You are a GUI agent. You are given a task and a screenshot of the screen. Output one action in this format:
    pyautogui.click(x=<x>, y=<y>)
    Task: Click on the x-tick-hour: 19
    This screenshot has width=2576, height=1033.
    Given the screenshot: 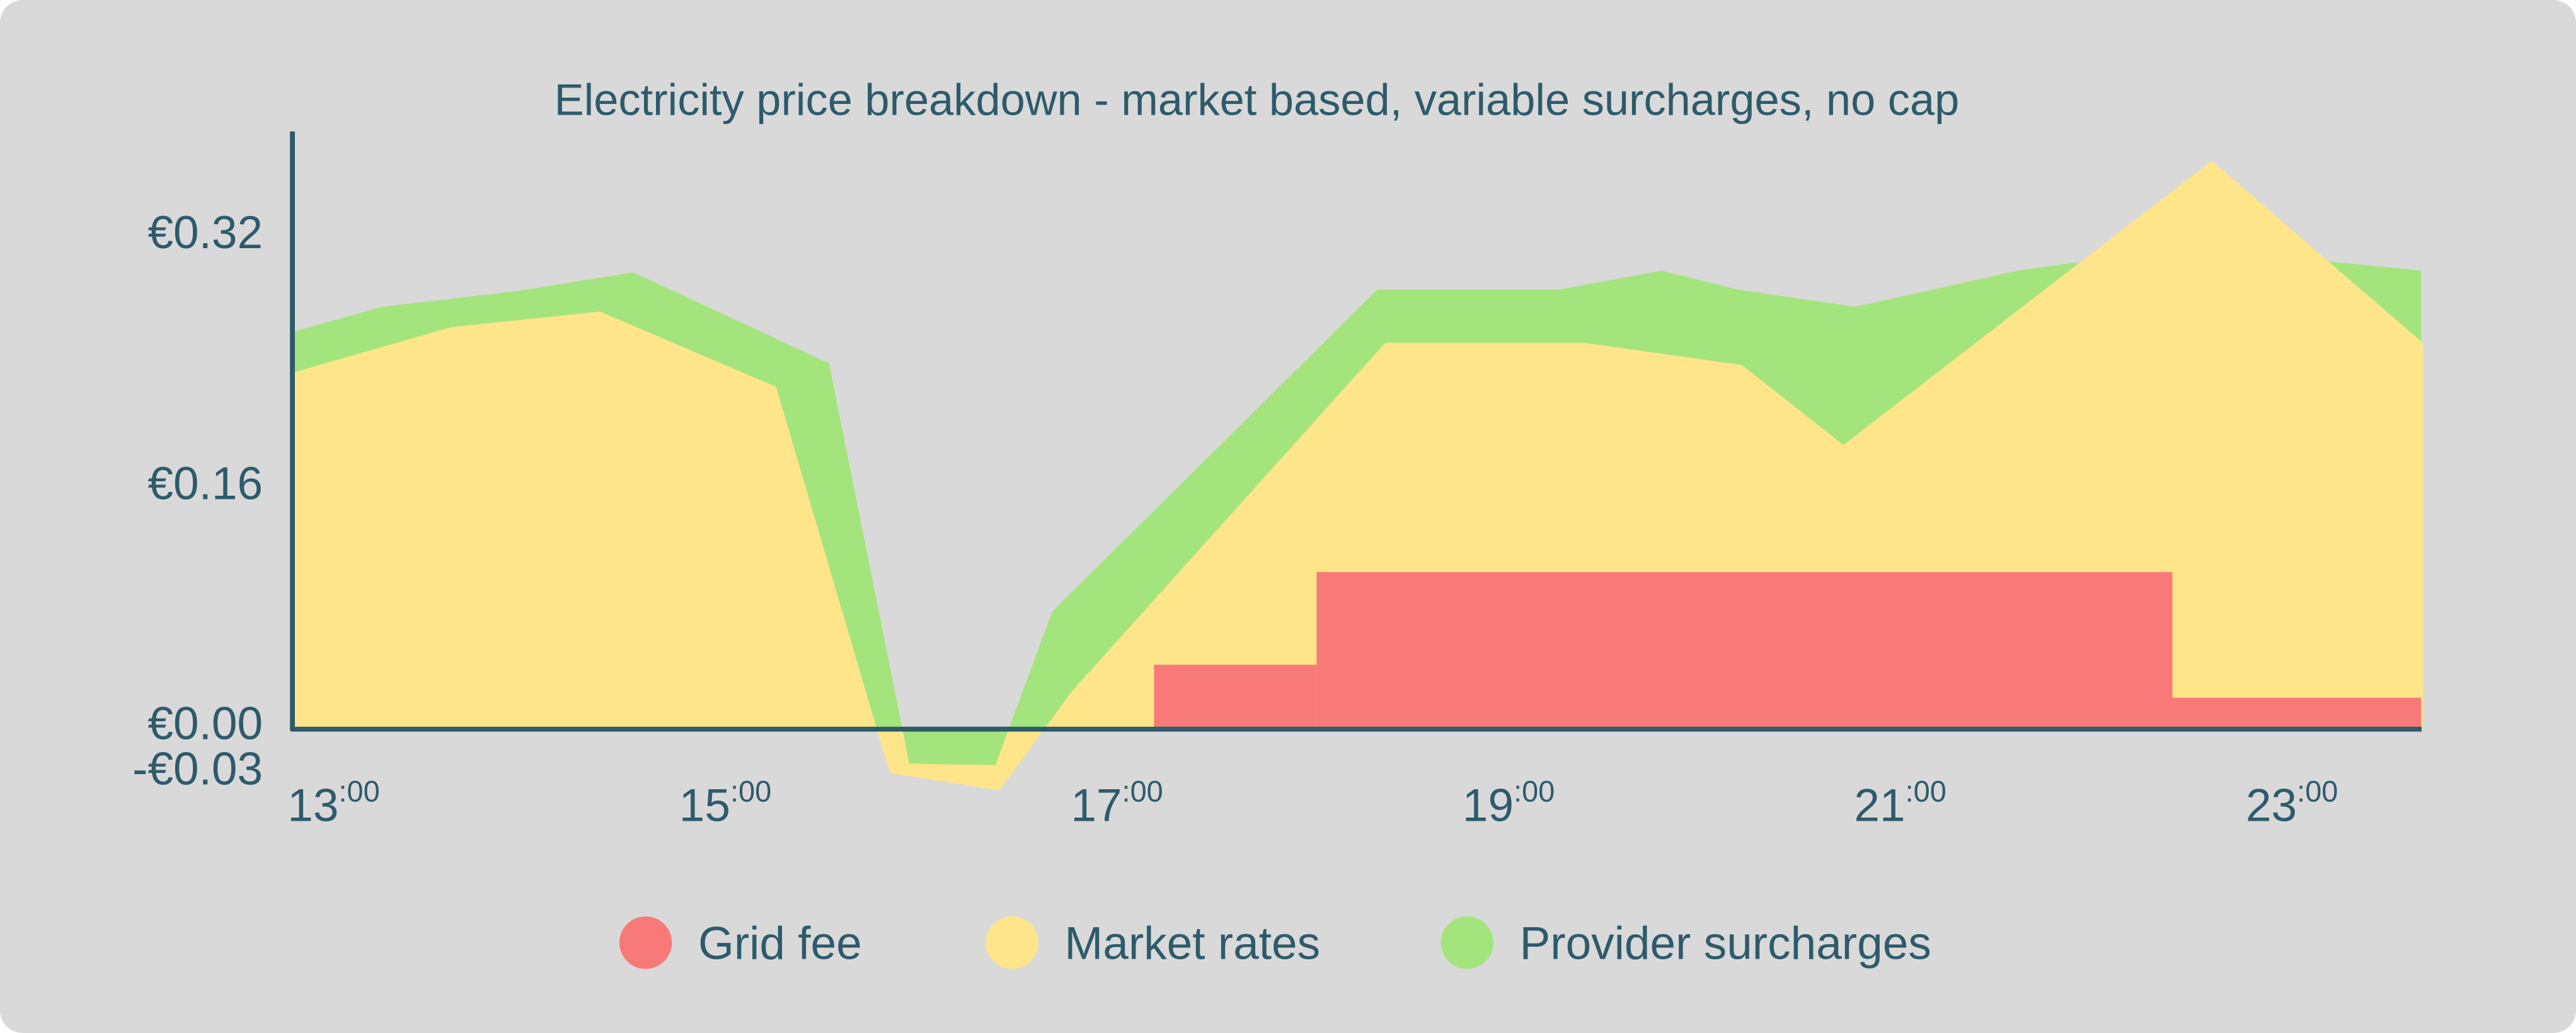 What is the action you would take?
    pyautogui.click(x=1488, y=805)
    